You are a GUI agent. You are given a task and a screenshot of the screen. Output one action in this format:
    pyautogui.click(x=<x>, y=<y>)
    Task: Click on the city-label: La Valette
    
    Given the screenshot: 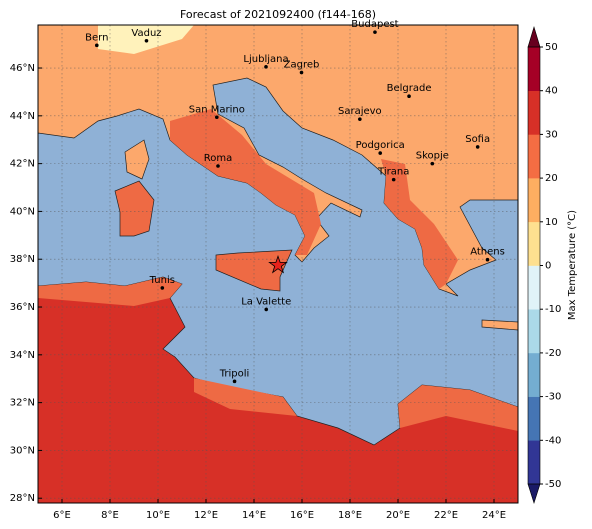 What is the action you would take?
    pyautogui.click(x=266, y=301)
    